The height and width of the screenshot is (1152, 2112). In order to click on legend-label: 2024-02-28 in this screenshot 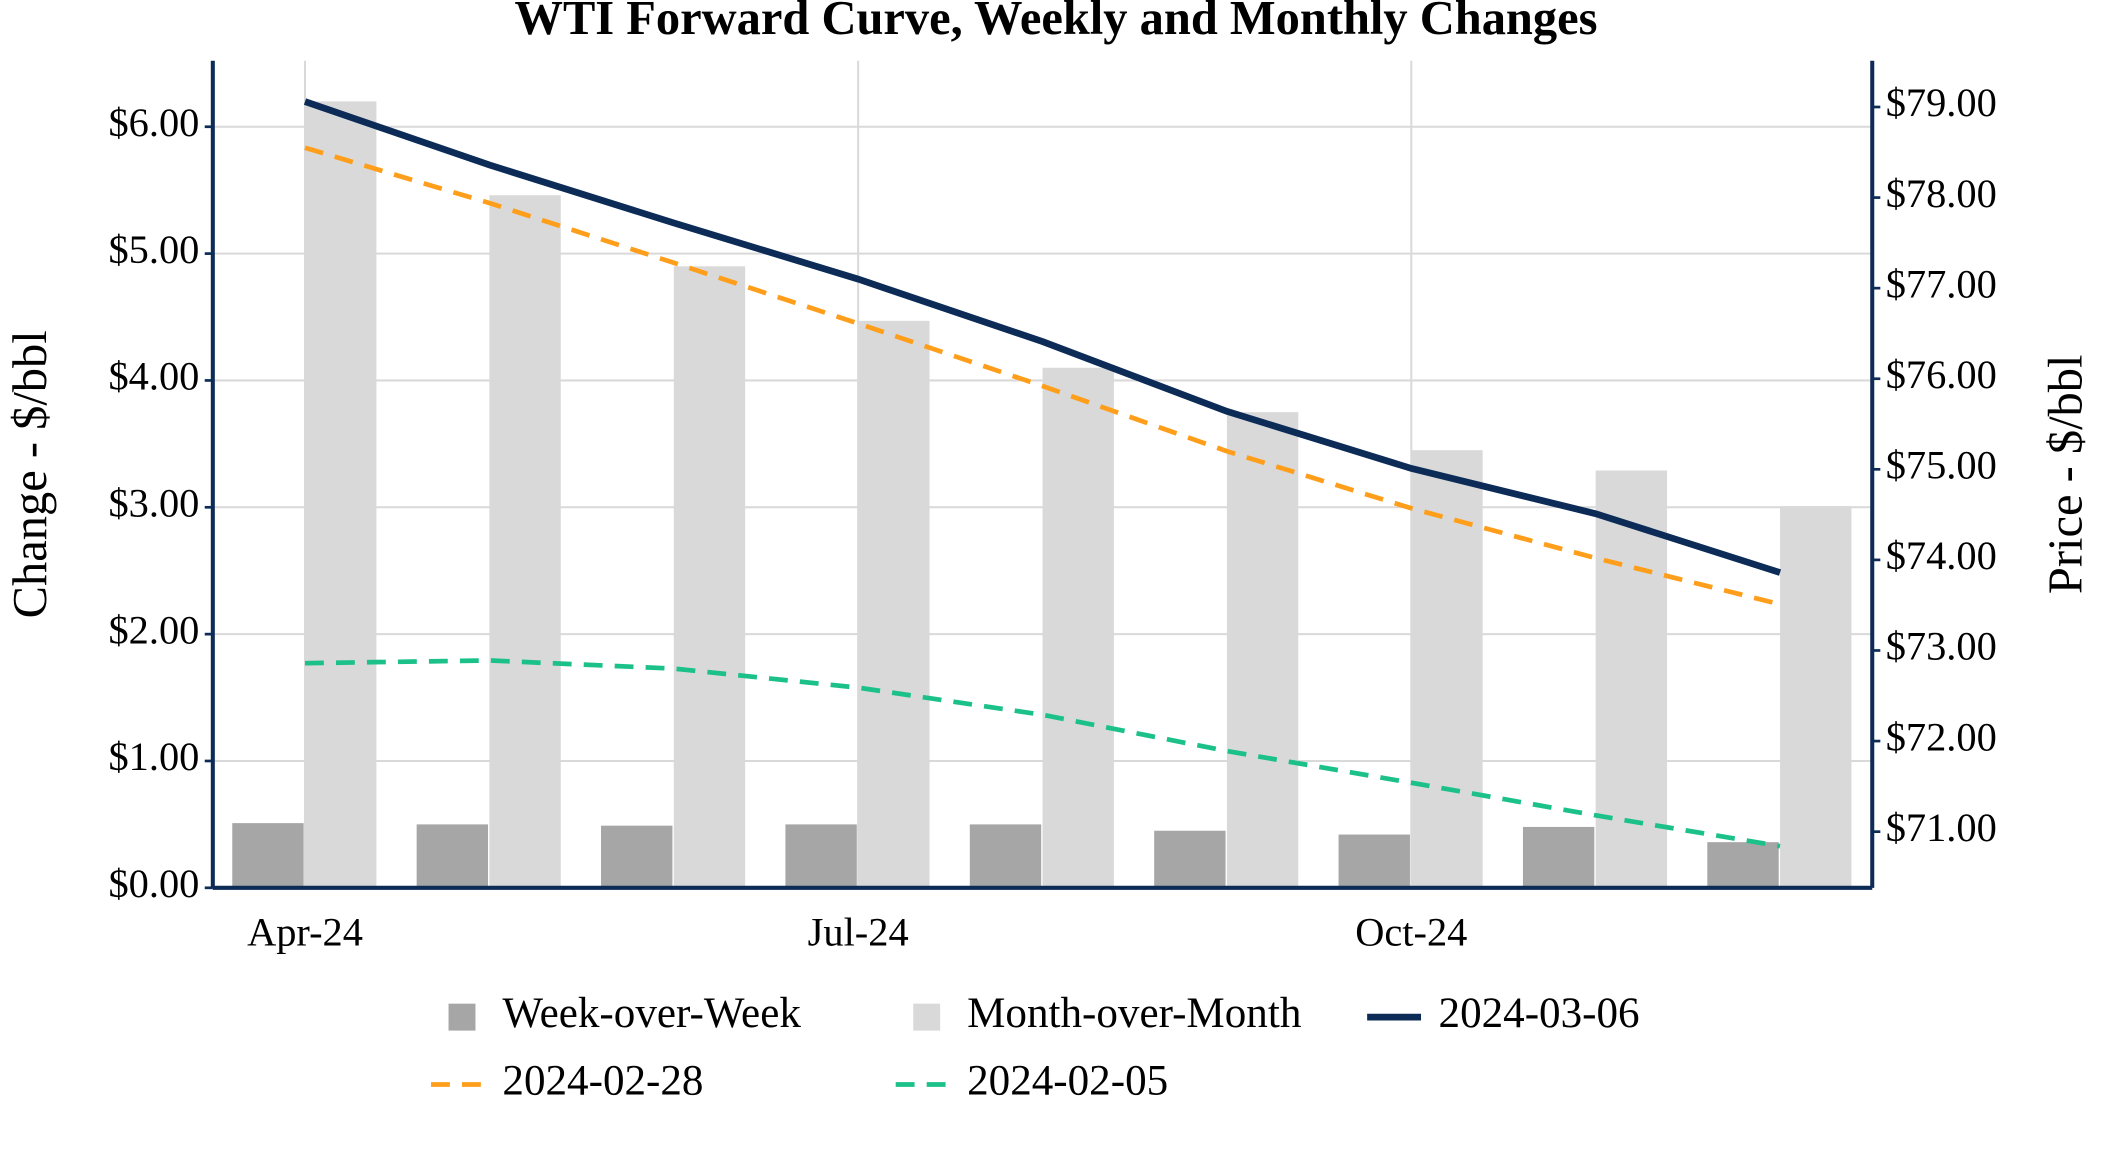, I will do `click(602, 1080)`.